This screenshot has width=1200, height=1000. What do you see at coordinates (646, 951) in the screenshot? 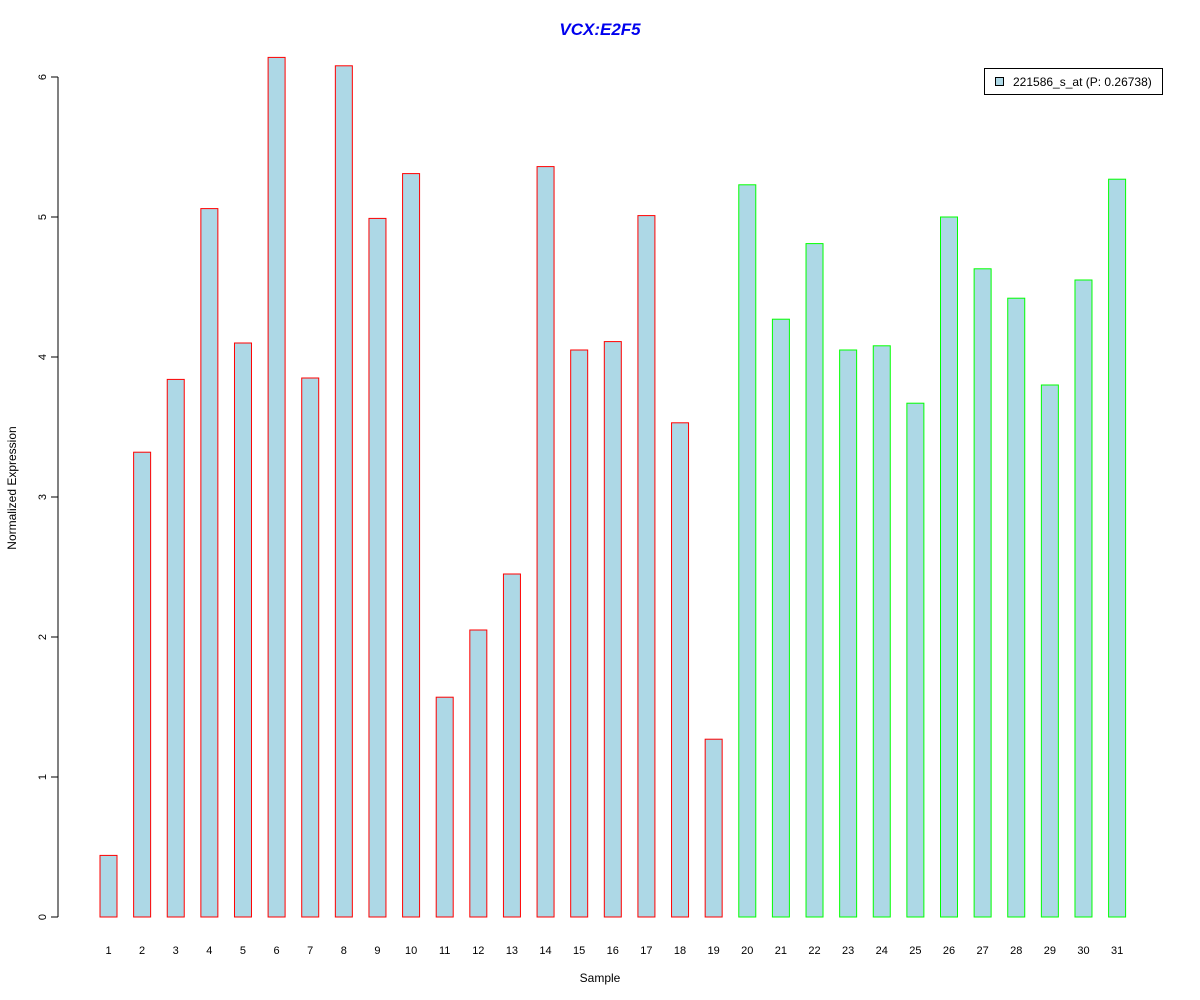
I see `x-tick-label: 17` at bounding box center [646, 951].